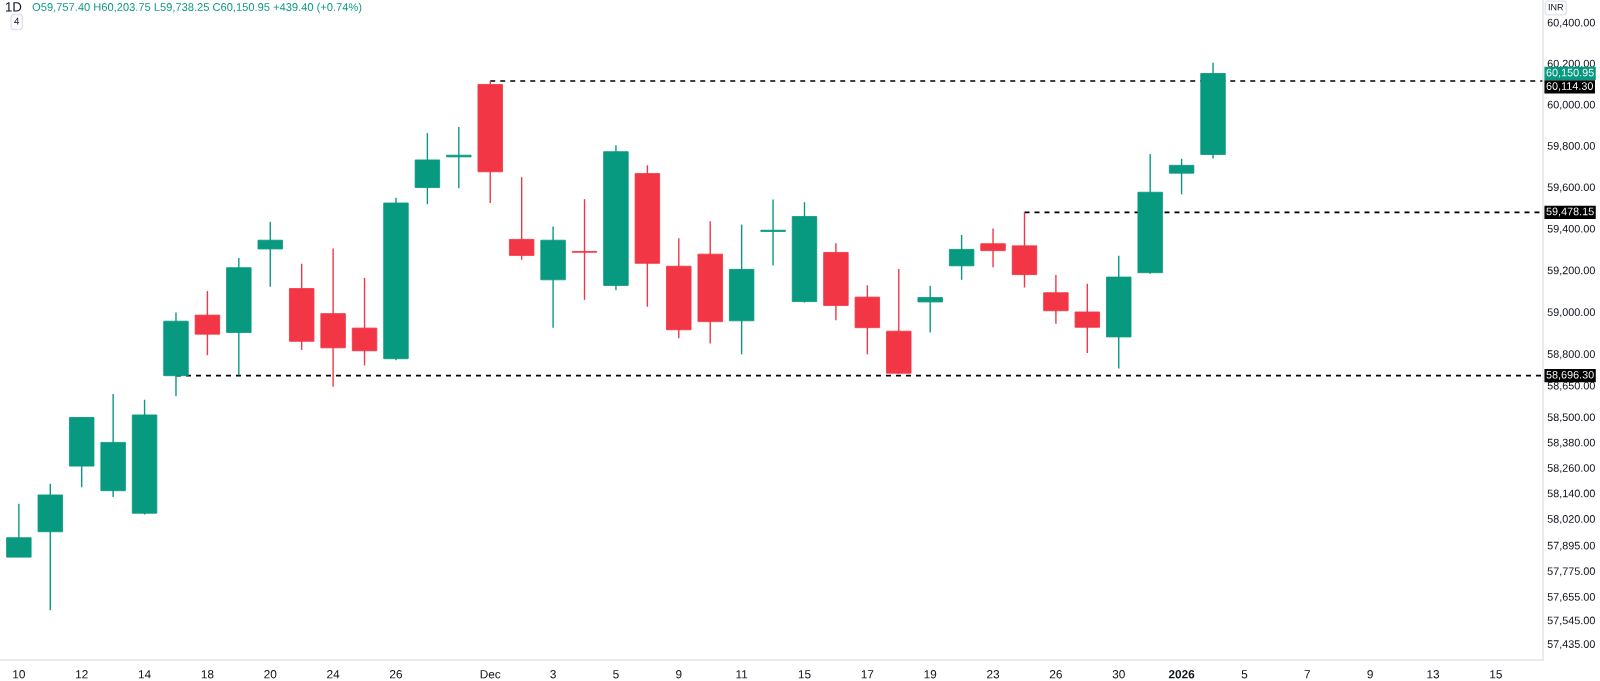  Describe the element at coordinates (1571, 386) in the screenshot. I see `y-tick-label: 58,650.00` at that location.